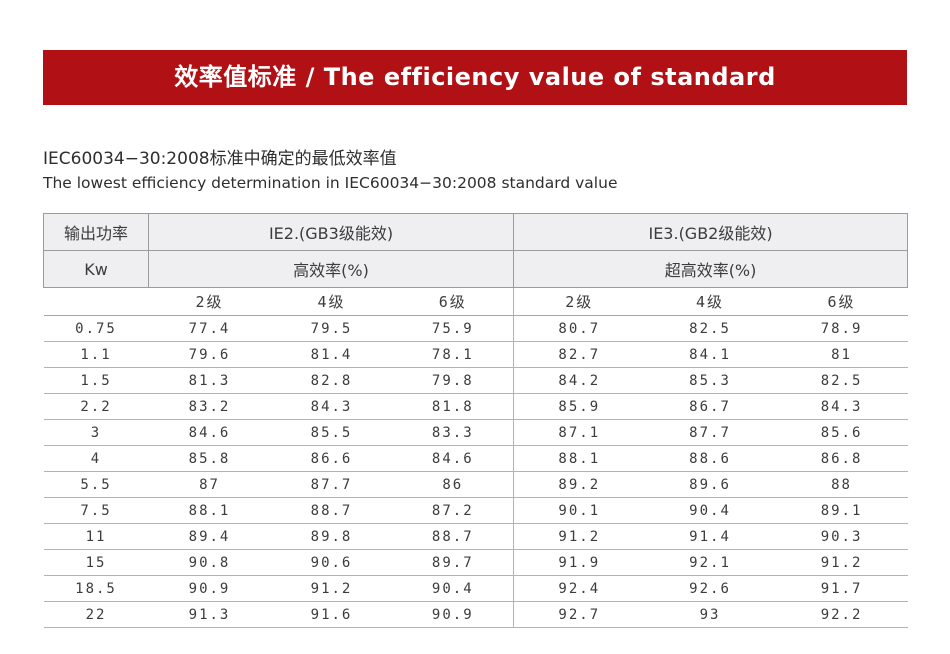 Image resolution: width=950 pixels, height=654 pixels. I want to click on power-cell: 1.5, so click(96, 380).